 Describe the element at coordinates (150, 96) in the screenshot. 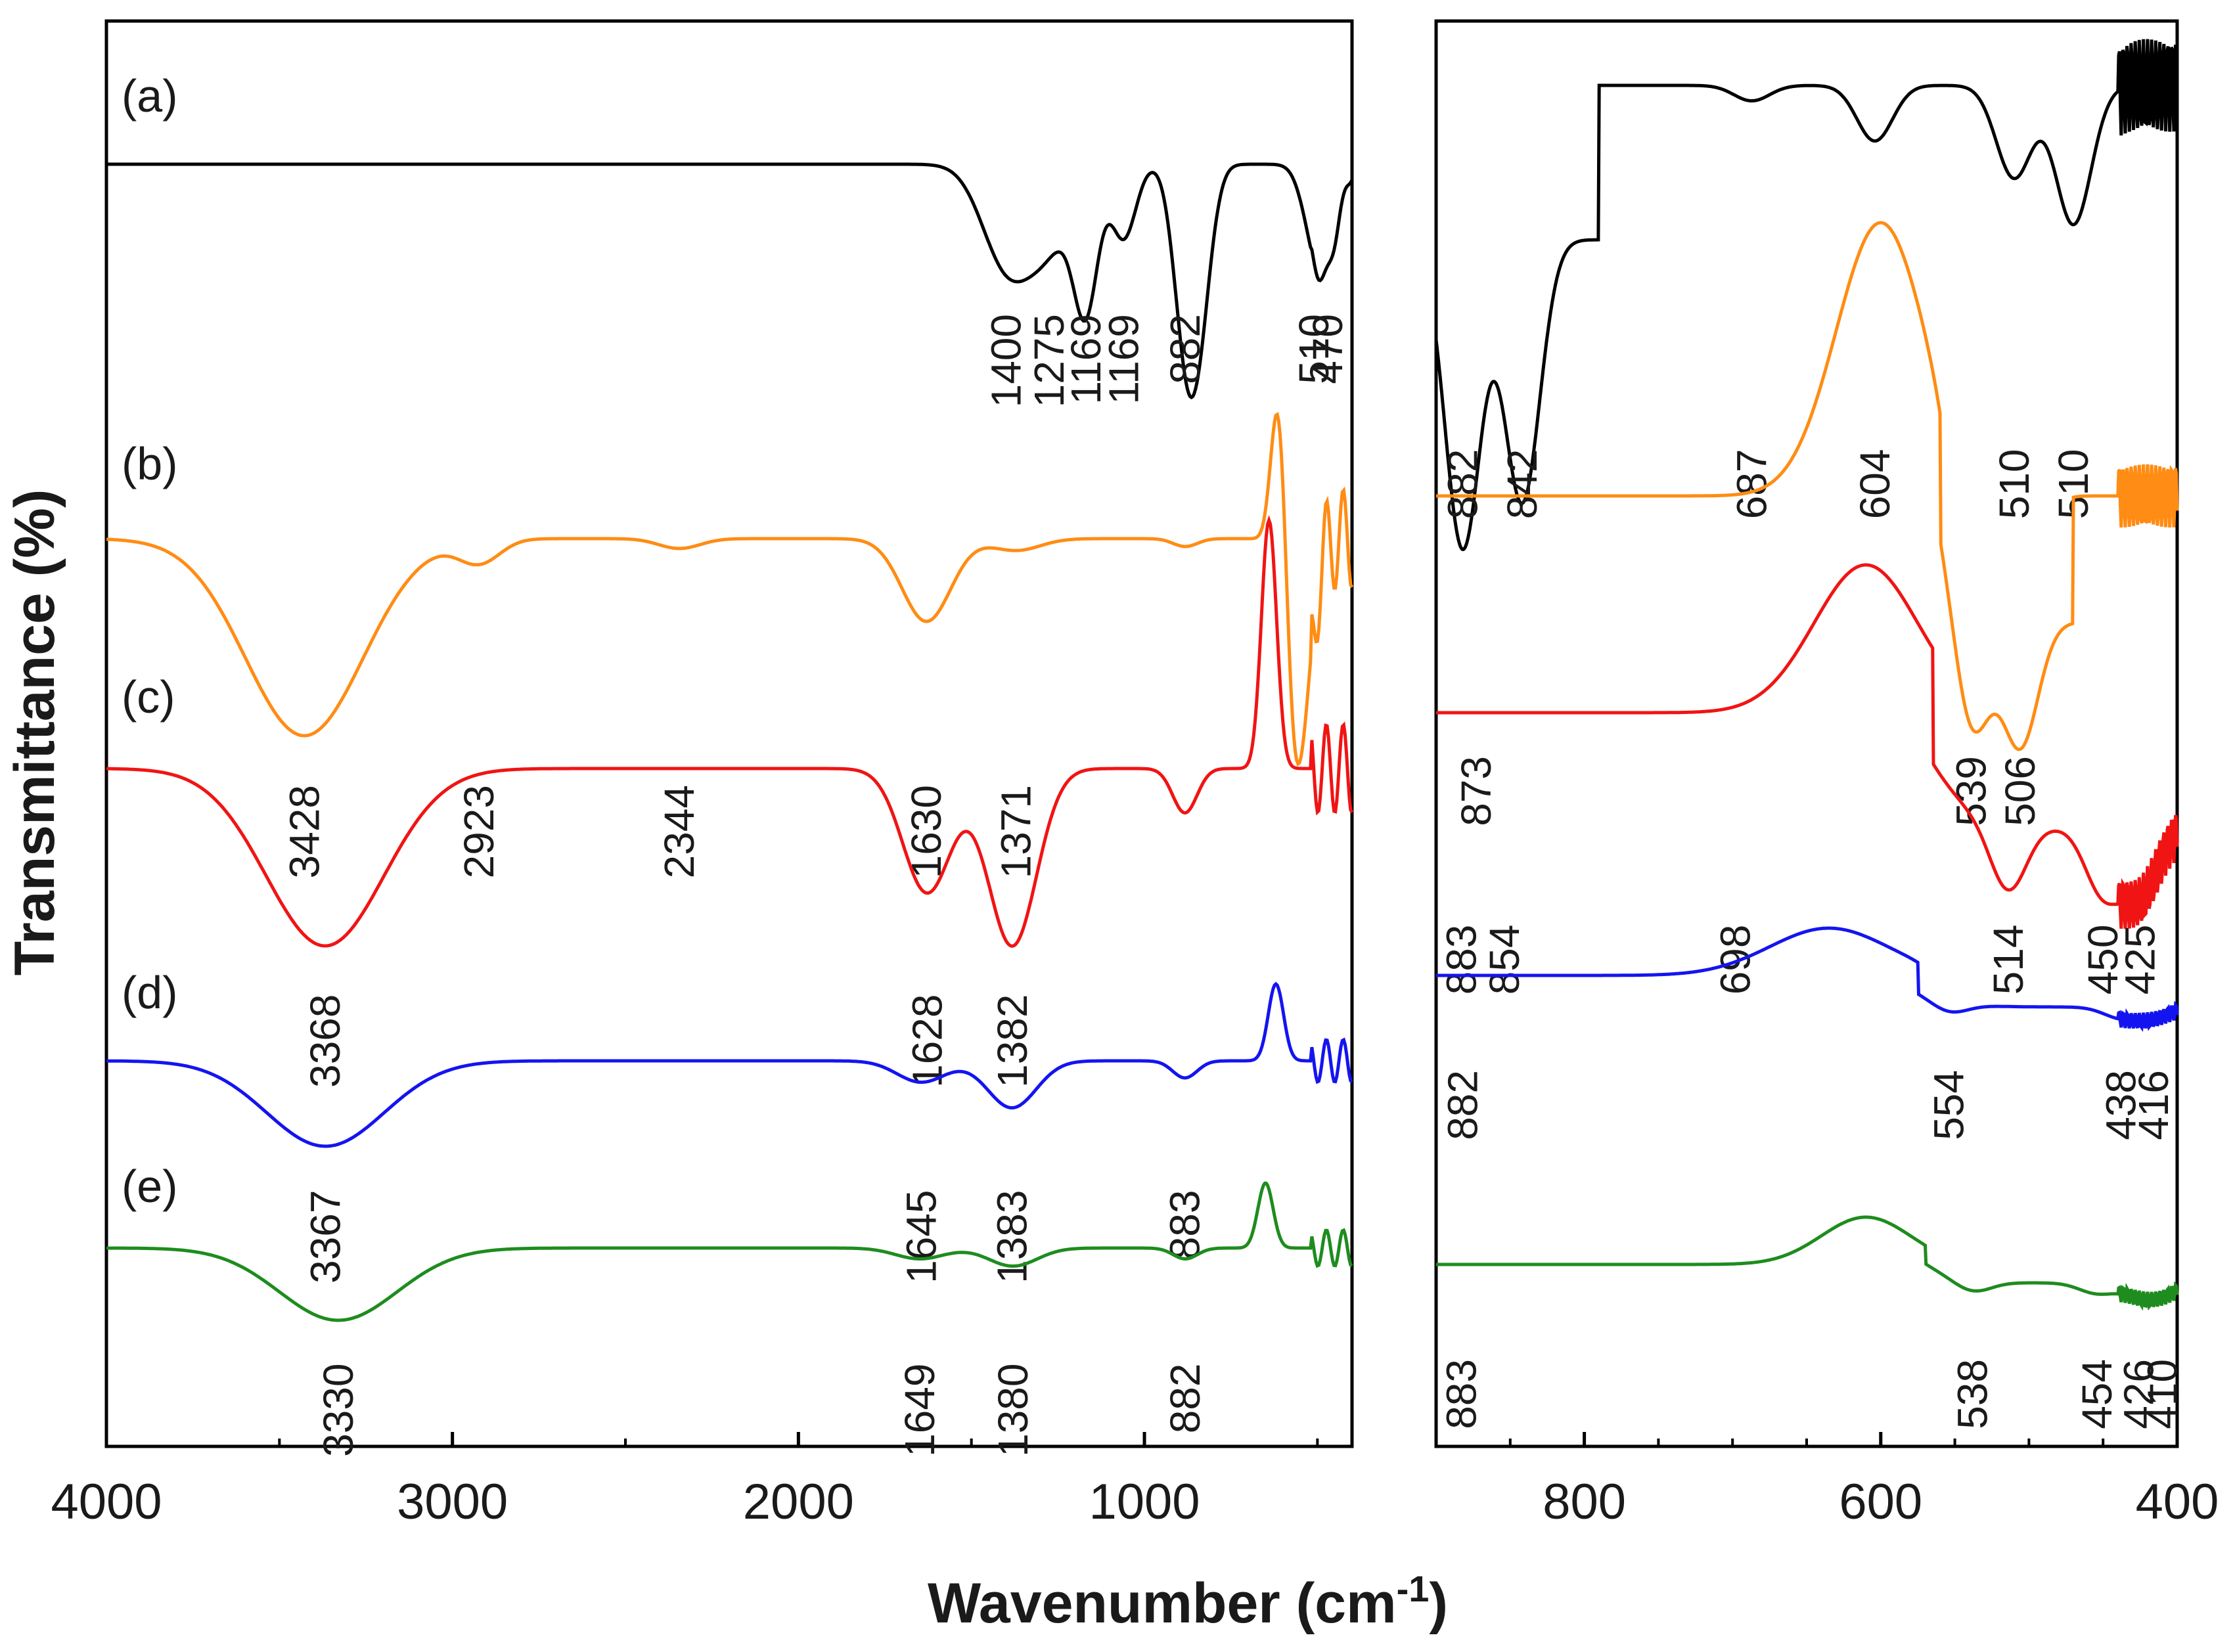

I see `series-label-a: (a)` at that location.